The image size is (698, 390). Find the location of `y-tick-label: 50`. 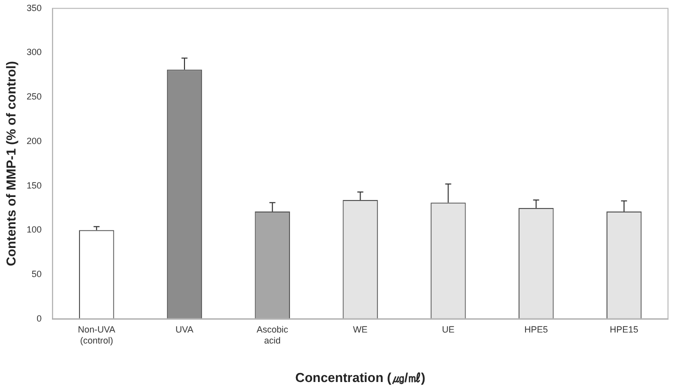

y-tick-label: 50 is located at coordinates (37, 273).